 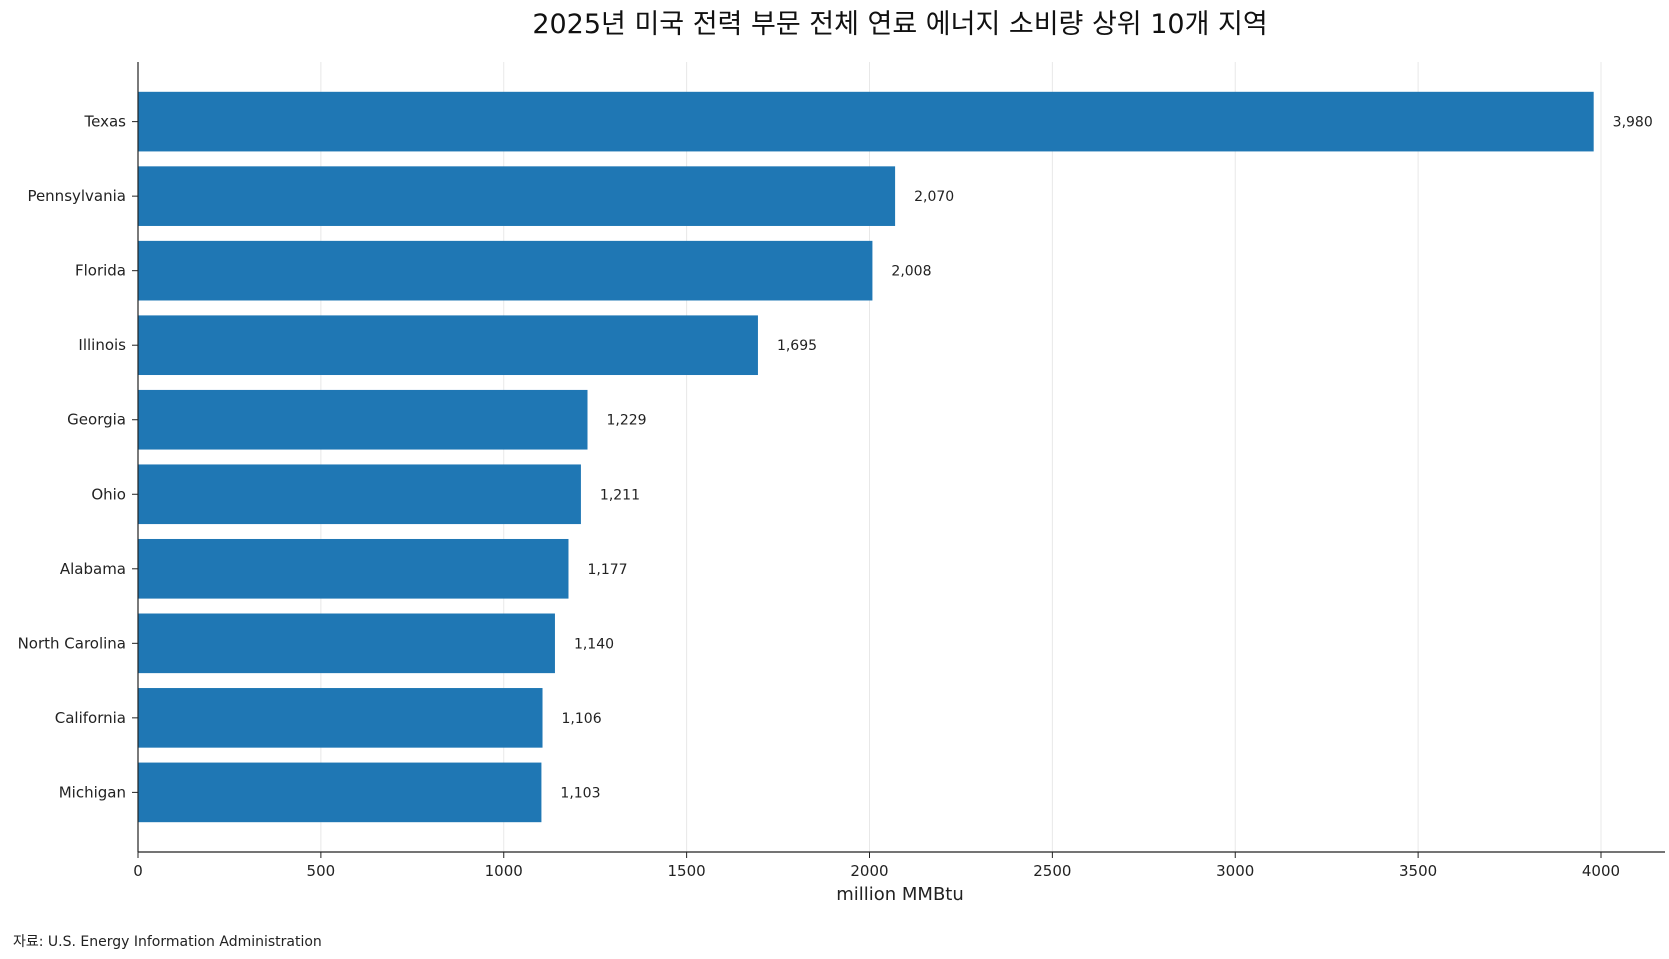 I want to click on category-label: Texas, so click(x=105, y=122).